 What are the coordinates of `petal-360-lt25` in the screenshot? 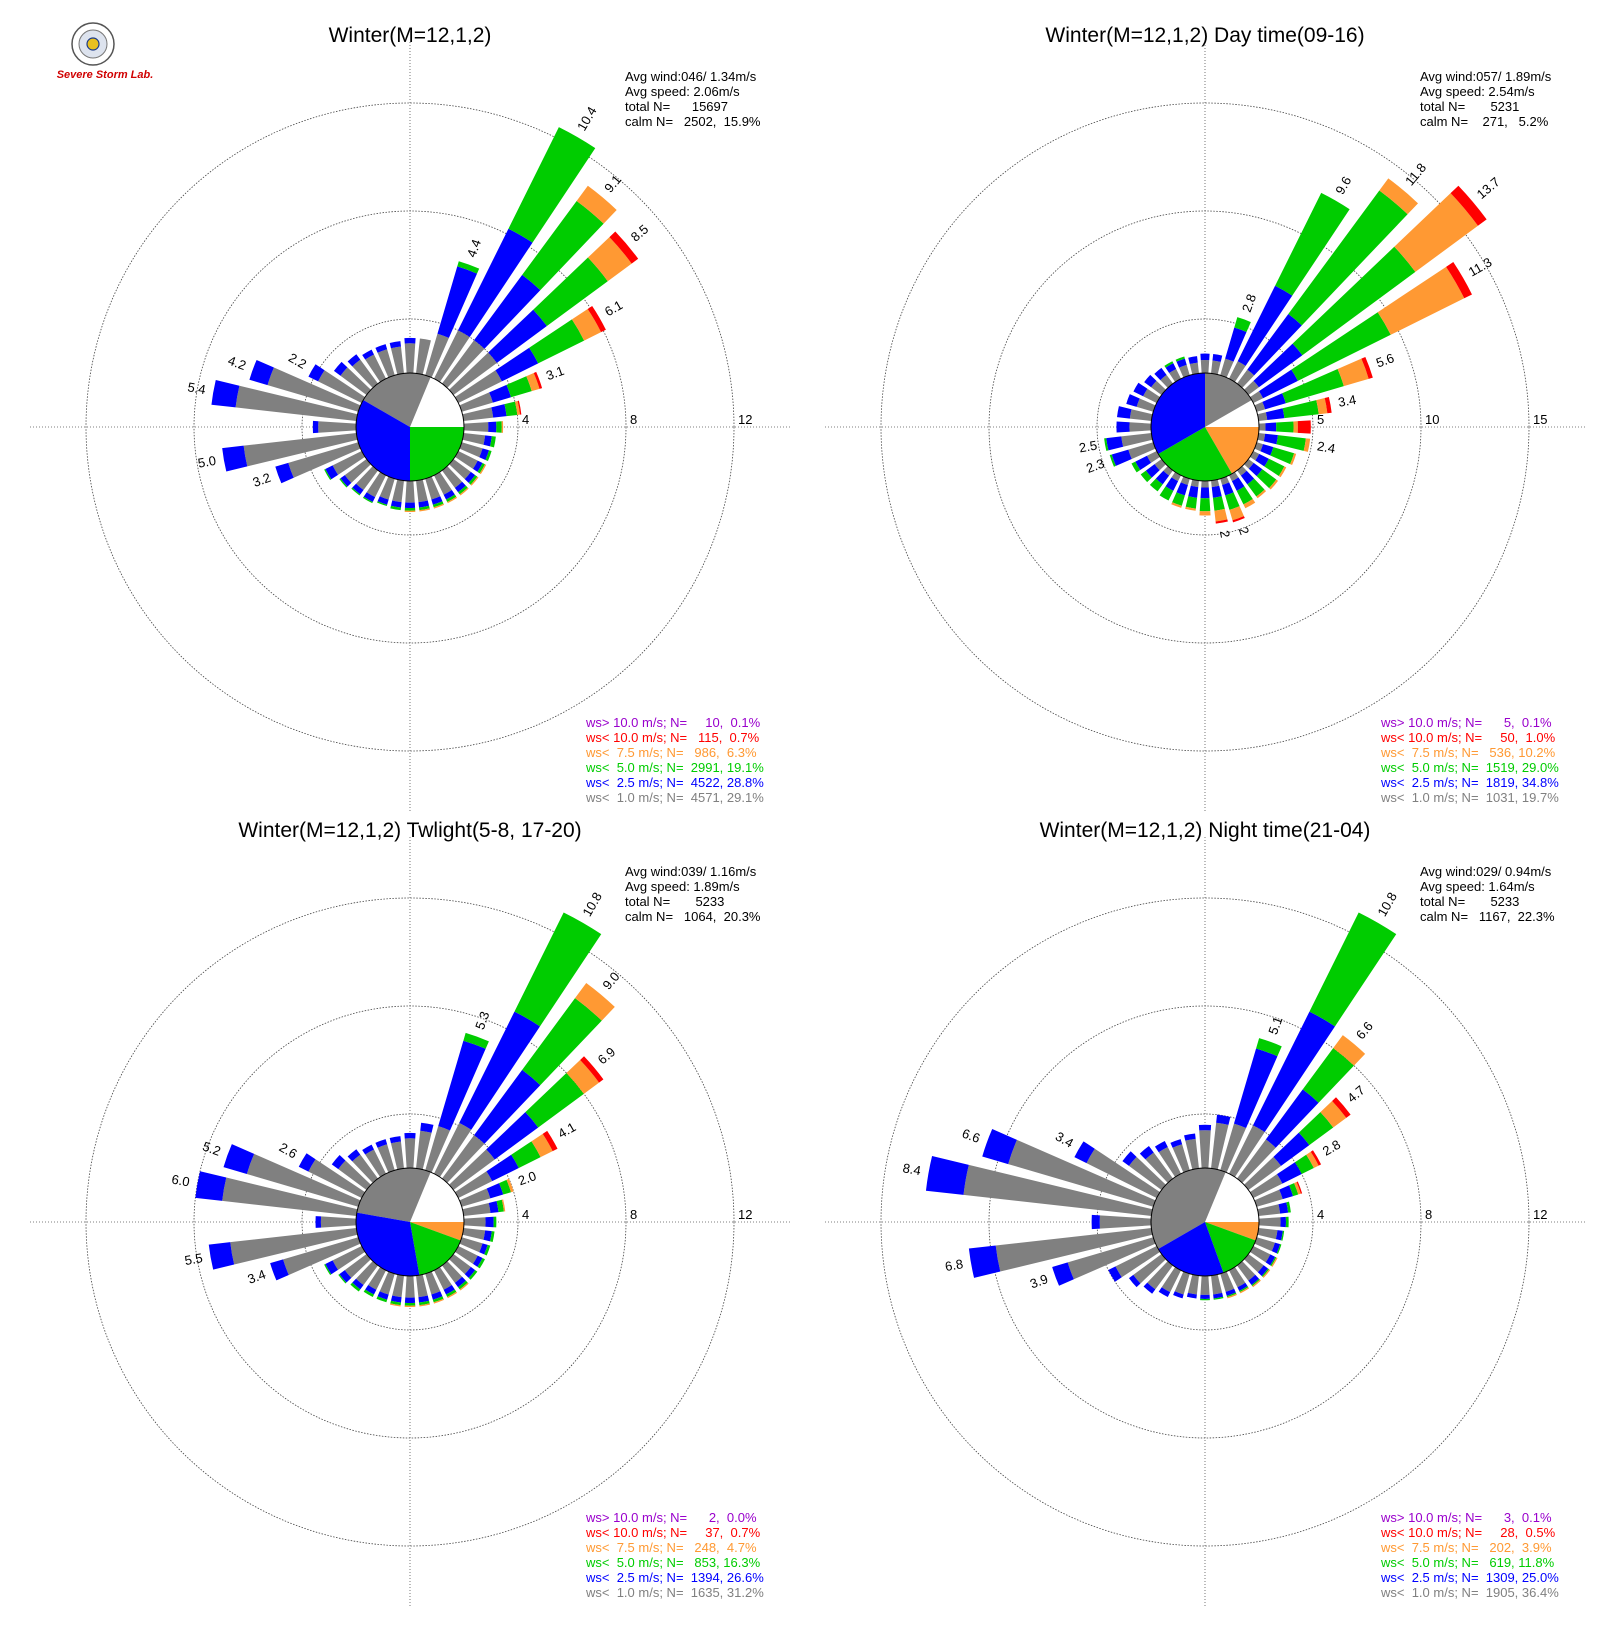 It's located at (410, 340).